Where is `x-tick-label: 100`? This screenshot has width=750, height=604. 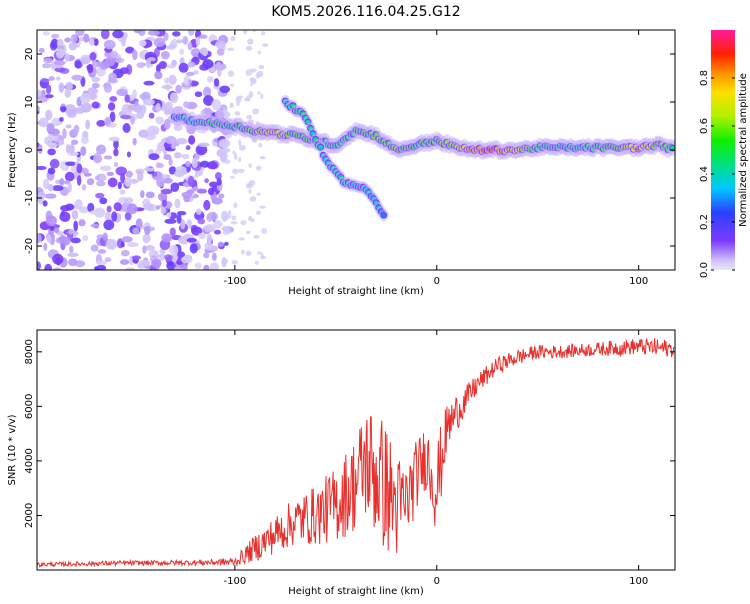 x-tick-label: 100 is located at coordinates (638, 281).